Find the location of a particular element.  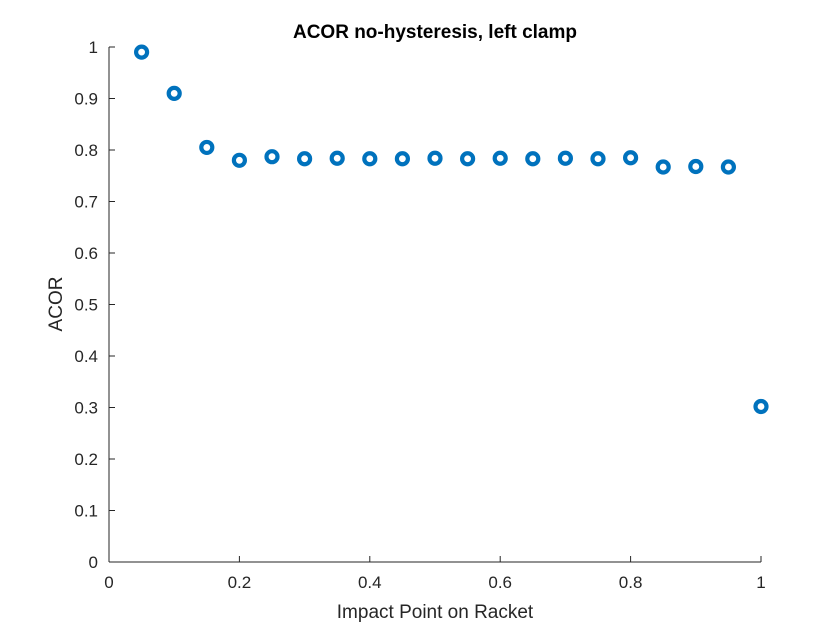

y-tick-label: 0 is located at coordinates (93, 562).